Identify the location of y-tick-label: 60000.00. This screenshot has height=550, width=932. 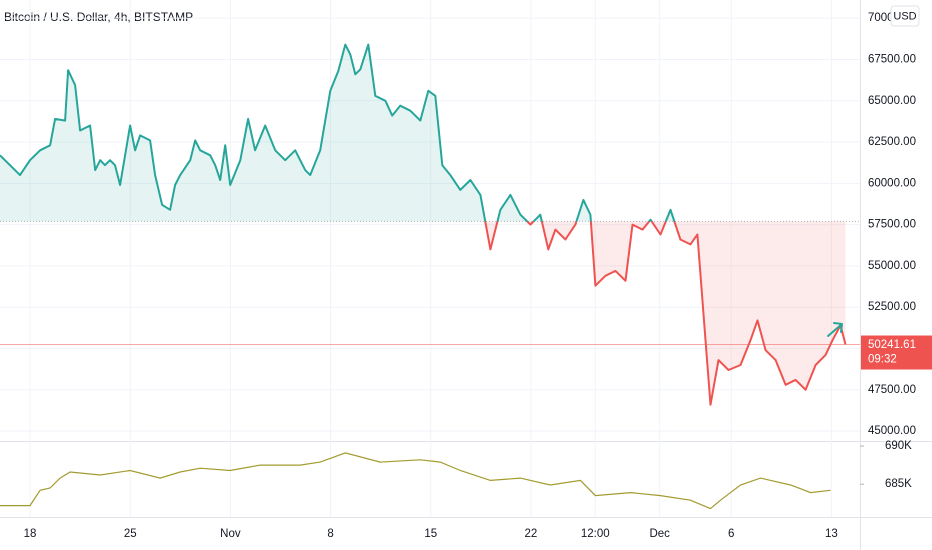
(892, 183).